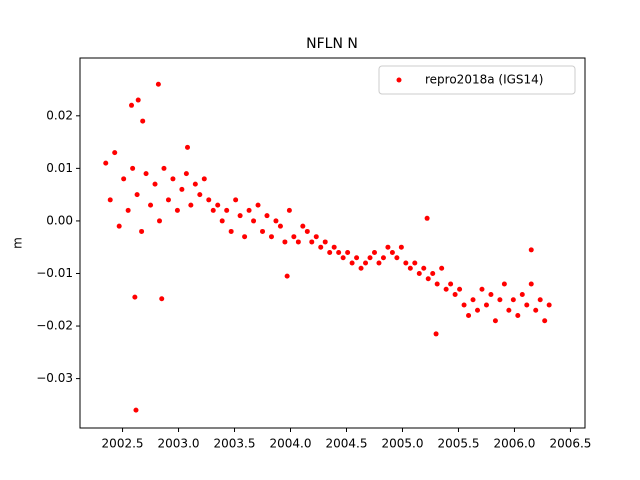  Describe the element at coordinates (59, 220) in the screenshot. I see `y-tick-label: 0.00` at that location.